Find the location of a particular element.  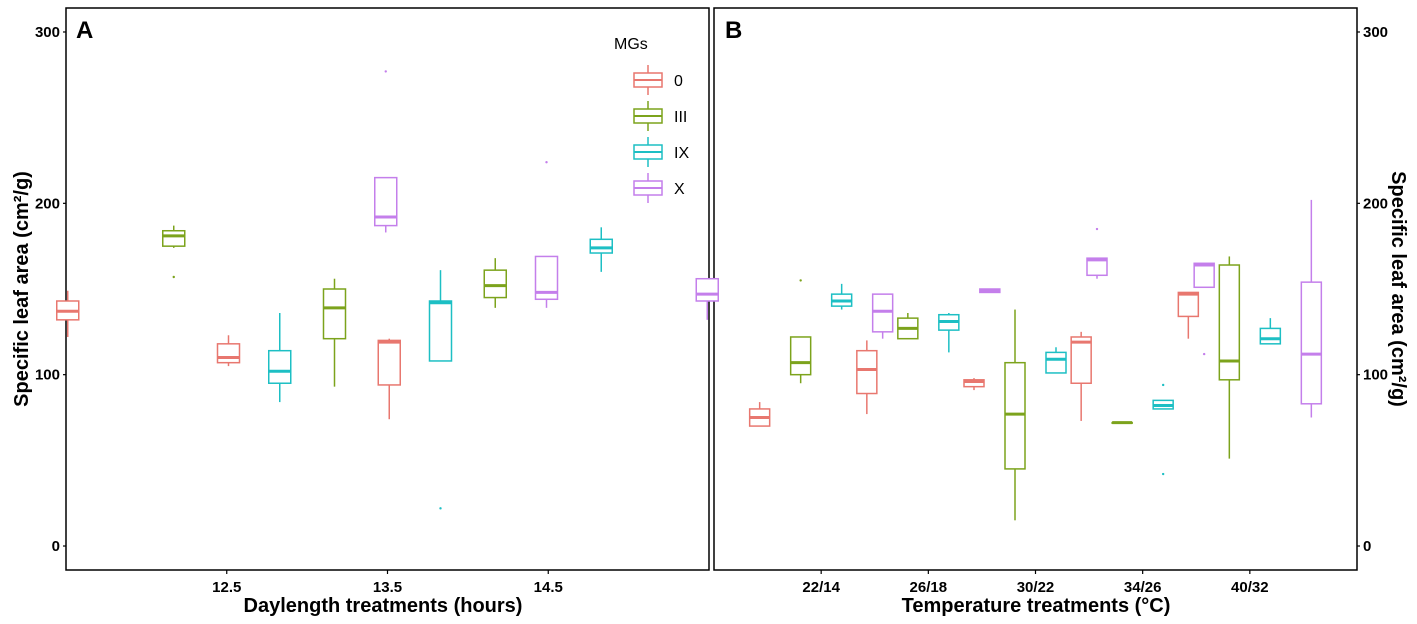

panel-b-box-0-26/18 is located at coordinates (867, 377).